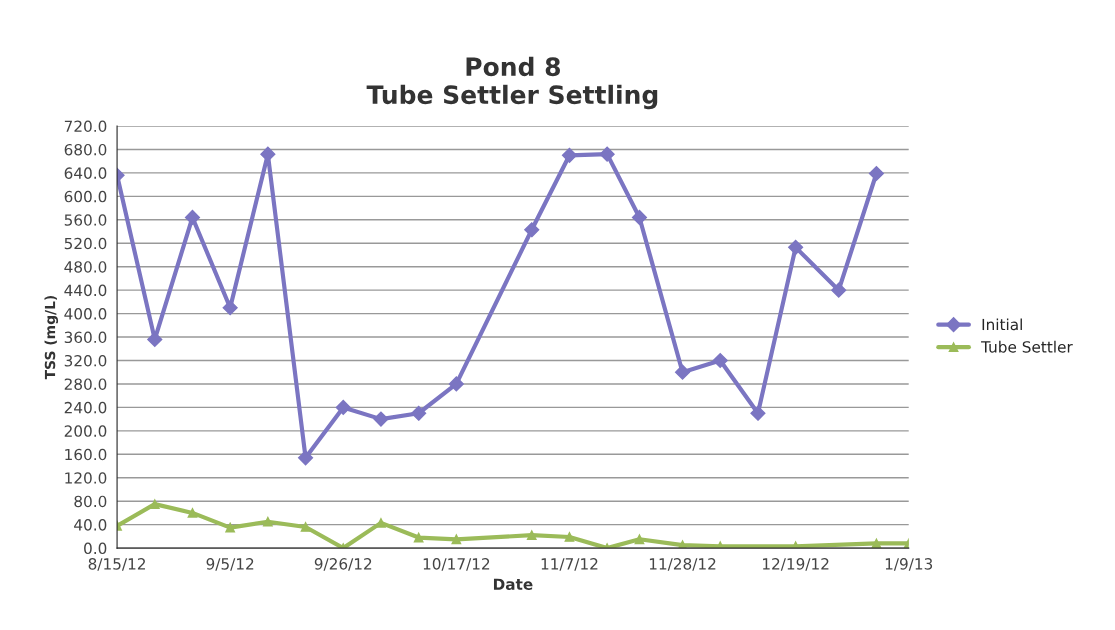 The height and width of the screenshot is (630, 1115). What do you see at coordinates (85, 220) in the screenshot?
I see `y-tick-label: 560.0` at bounding box center [85, 220].